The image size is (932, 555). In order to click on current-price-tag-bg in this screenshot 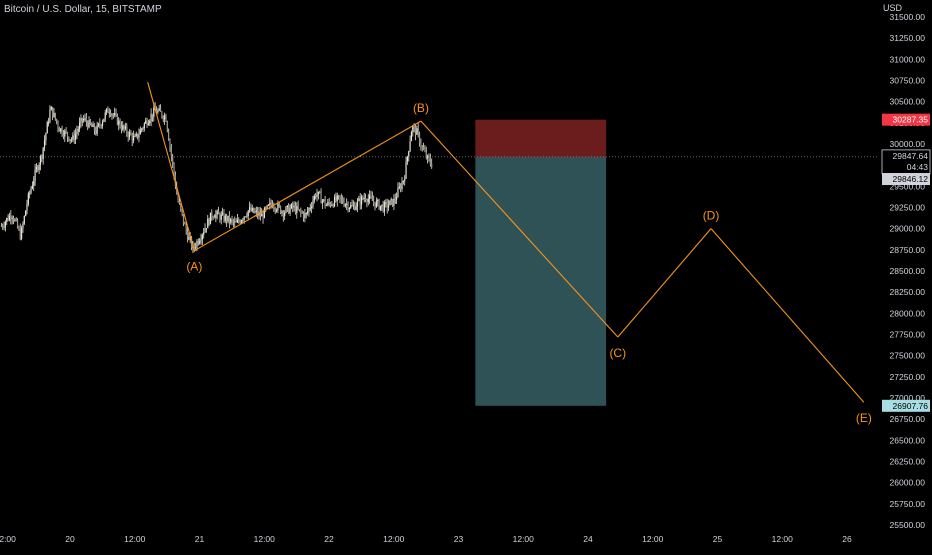, I will do `click(906, 162)`.